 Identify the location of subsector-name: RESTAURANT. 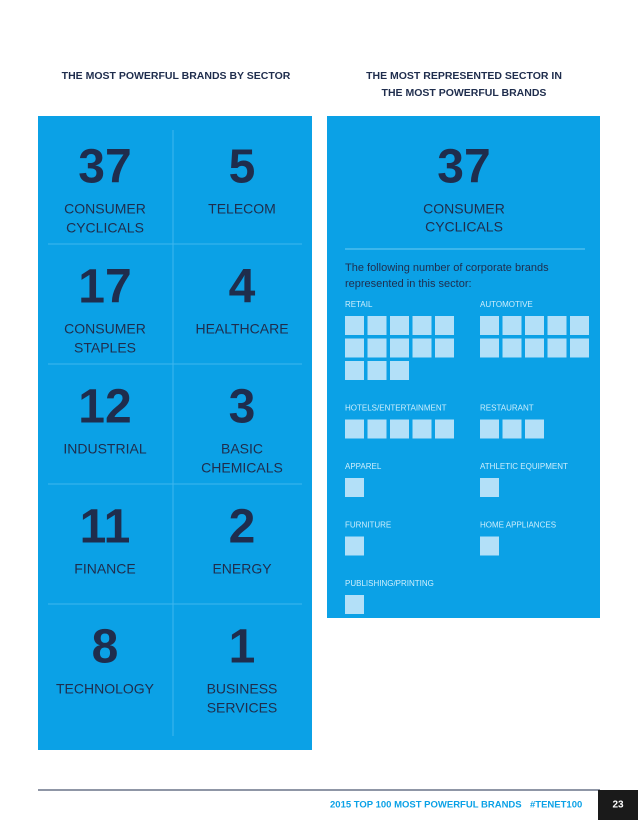
(507, 408).